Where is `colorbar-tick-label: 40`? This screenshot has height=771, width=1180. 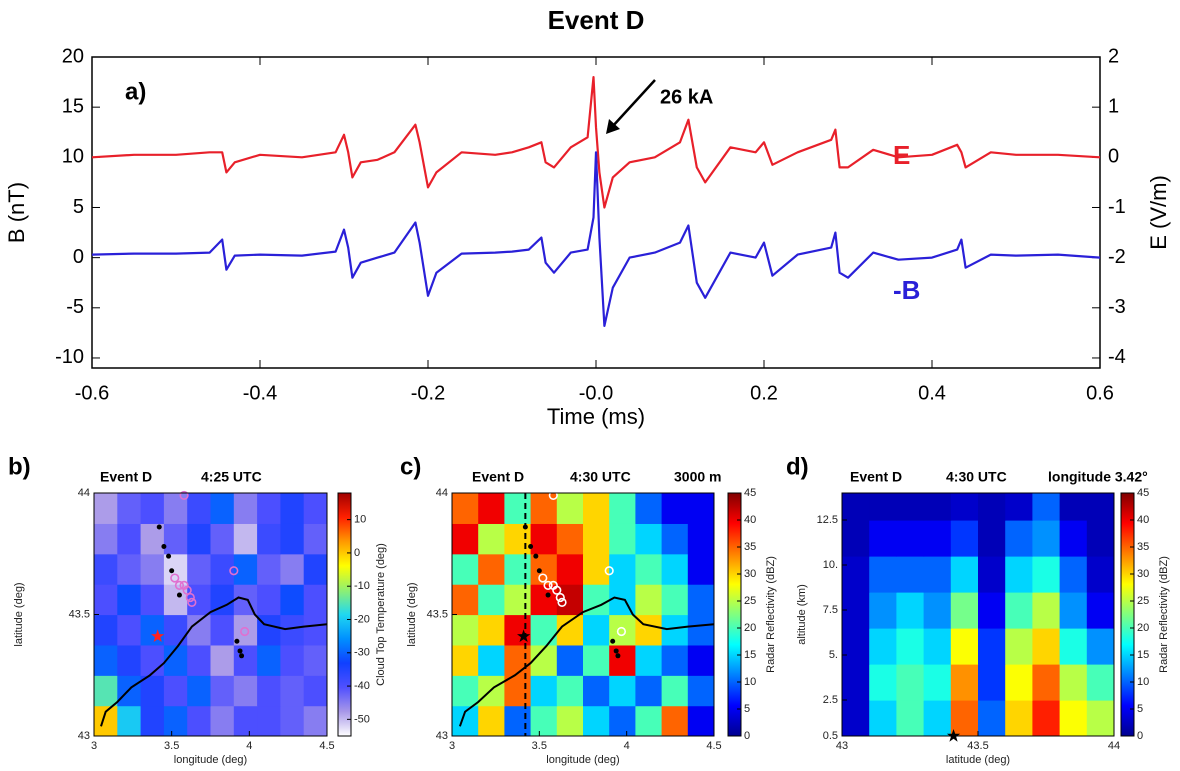
colorbar-tick-label: 40 is located at coordinates (750, 520).